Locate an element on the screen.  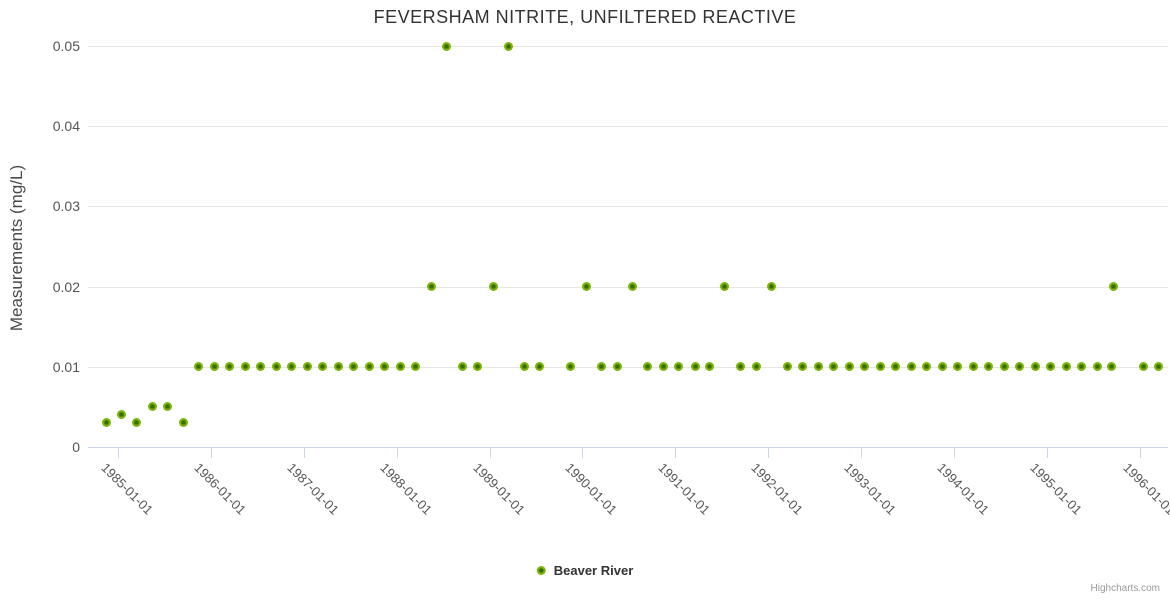
x-axis-tick-label: 1993-01-01 is located at coordinates (870, 489).